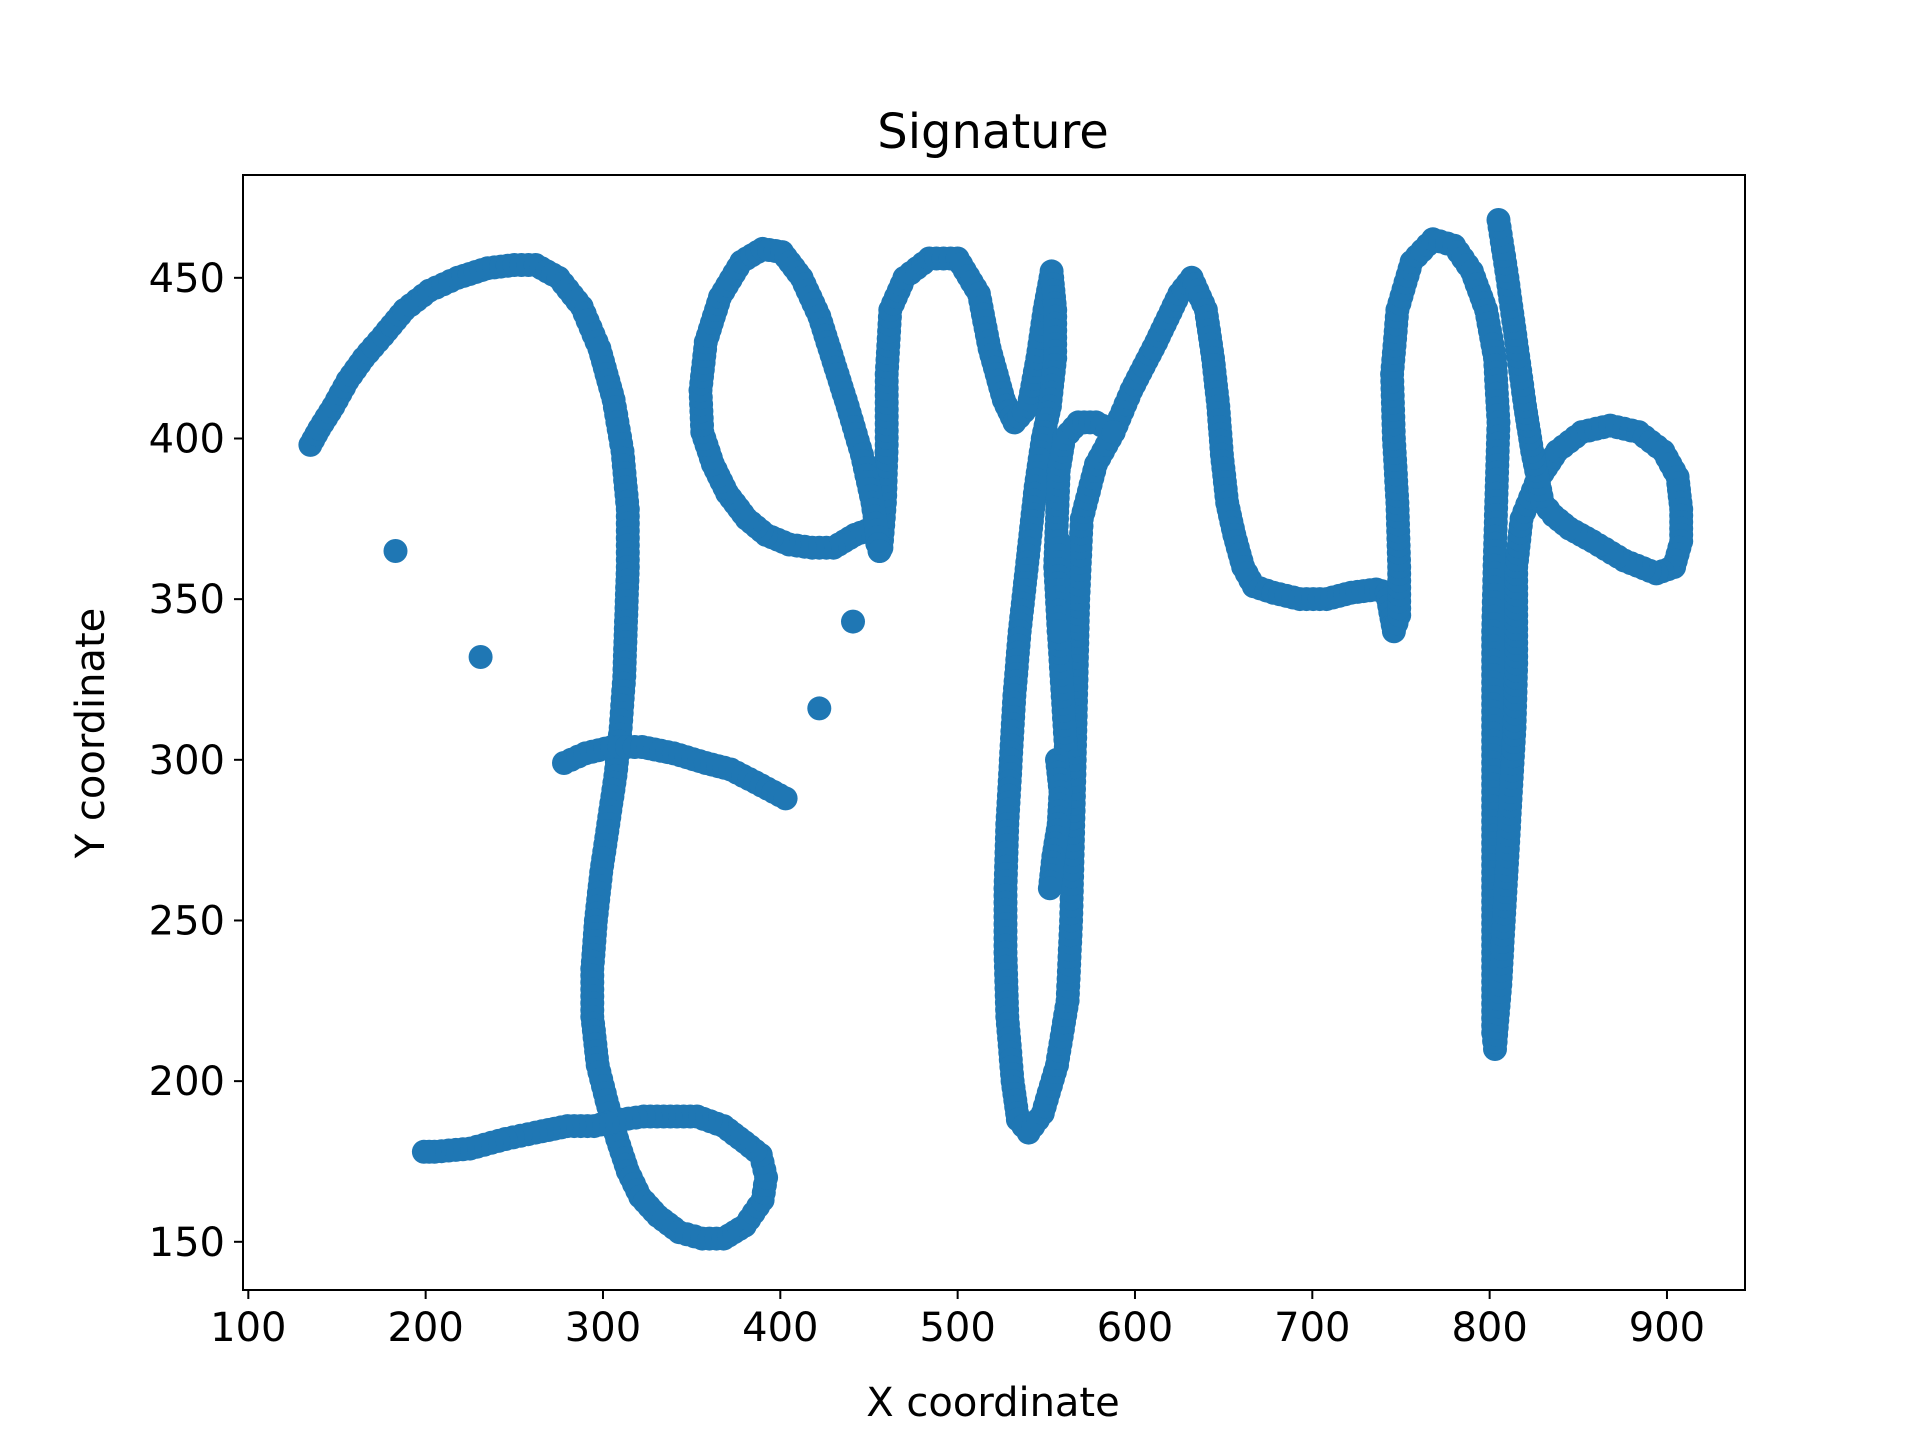 The width and height of the screenshot is (1920, 1440). Describe the element at coordinates (187, 1243) in the screenshot. I see `y-tick-label: 150` at that location.